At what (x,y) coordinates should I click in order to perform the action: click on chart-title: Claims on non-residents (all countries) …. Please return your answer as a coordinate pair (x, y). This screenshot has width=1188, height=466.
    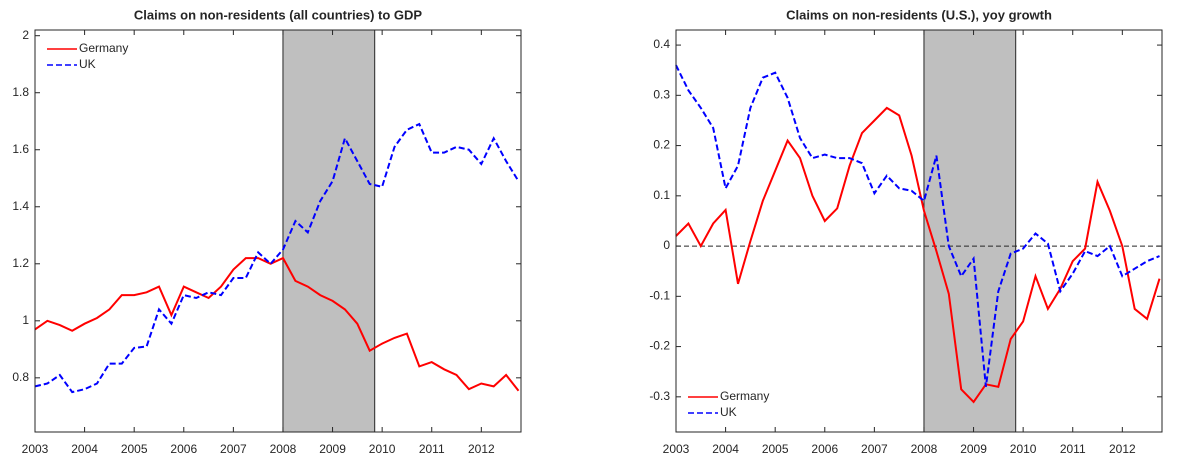
    Looking at the image, I should click on (278, 14).